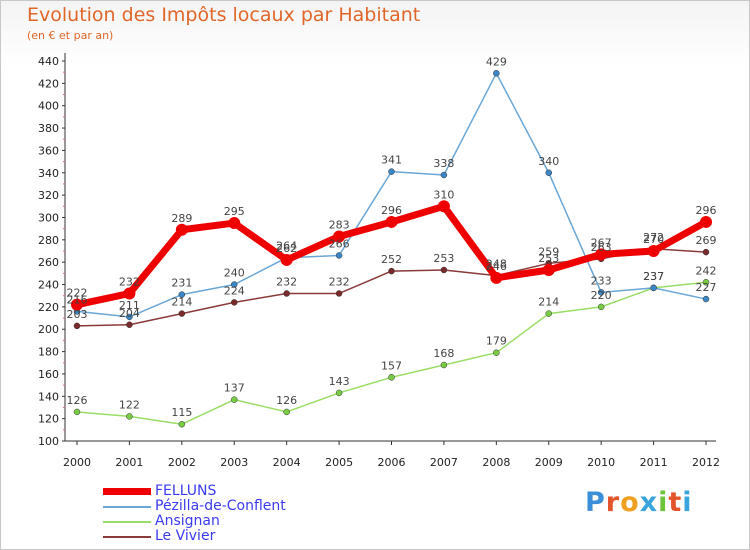 The width and height of the screenshot is (750, 550). I want to click on data-label-2000: 203, so click(77, 314).